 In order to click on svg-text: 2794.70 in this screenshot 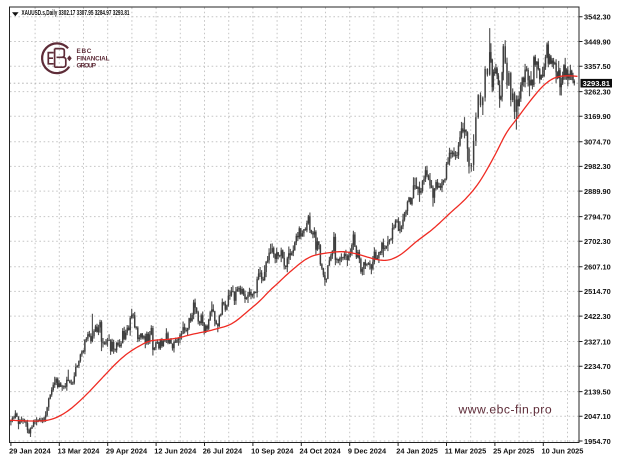, I will do `click(597, 216)`.